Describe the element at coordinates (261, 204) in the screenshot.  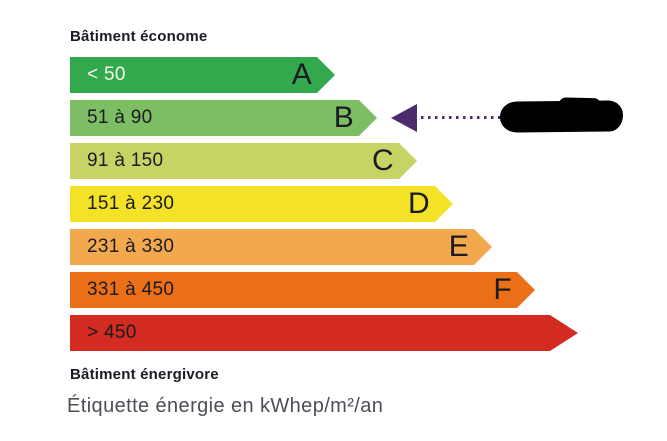
I see `energy-bar-d: 151 à 230 D` at that location.